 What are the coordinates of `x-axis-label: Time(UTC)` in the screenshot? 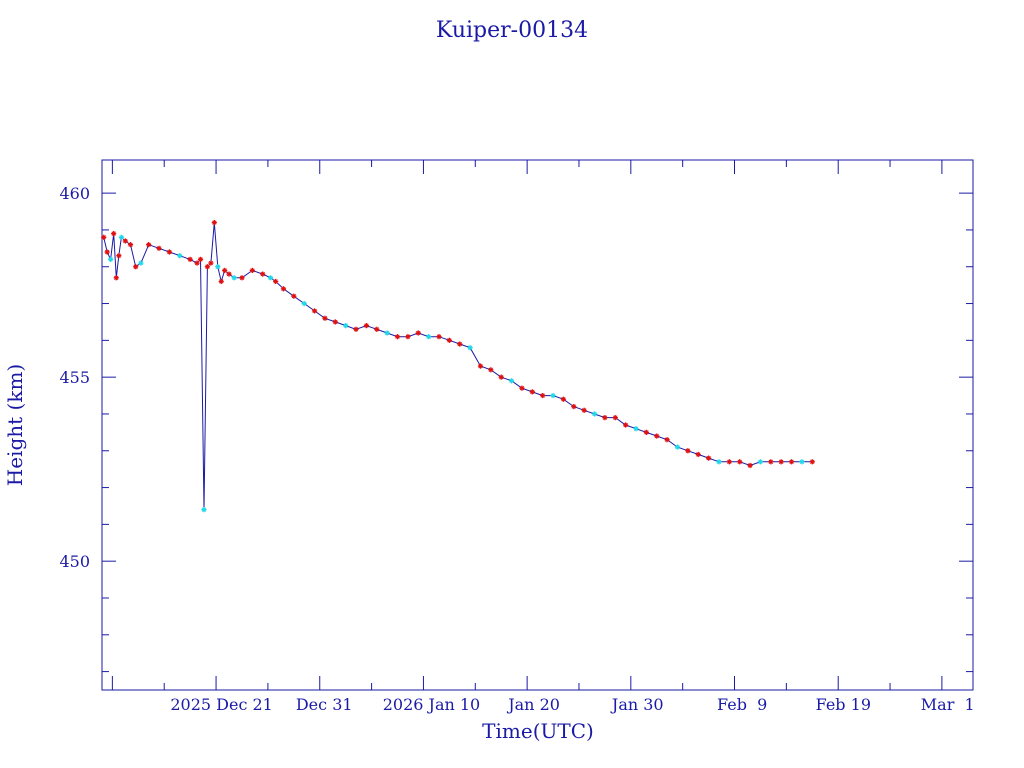 It's located at (538, 731).